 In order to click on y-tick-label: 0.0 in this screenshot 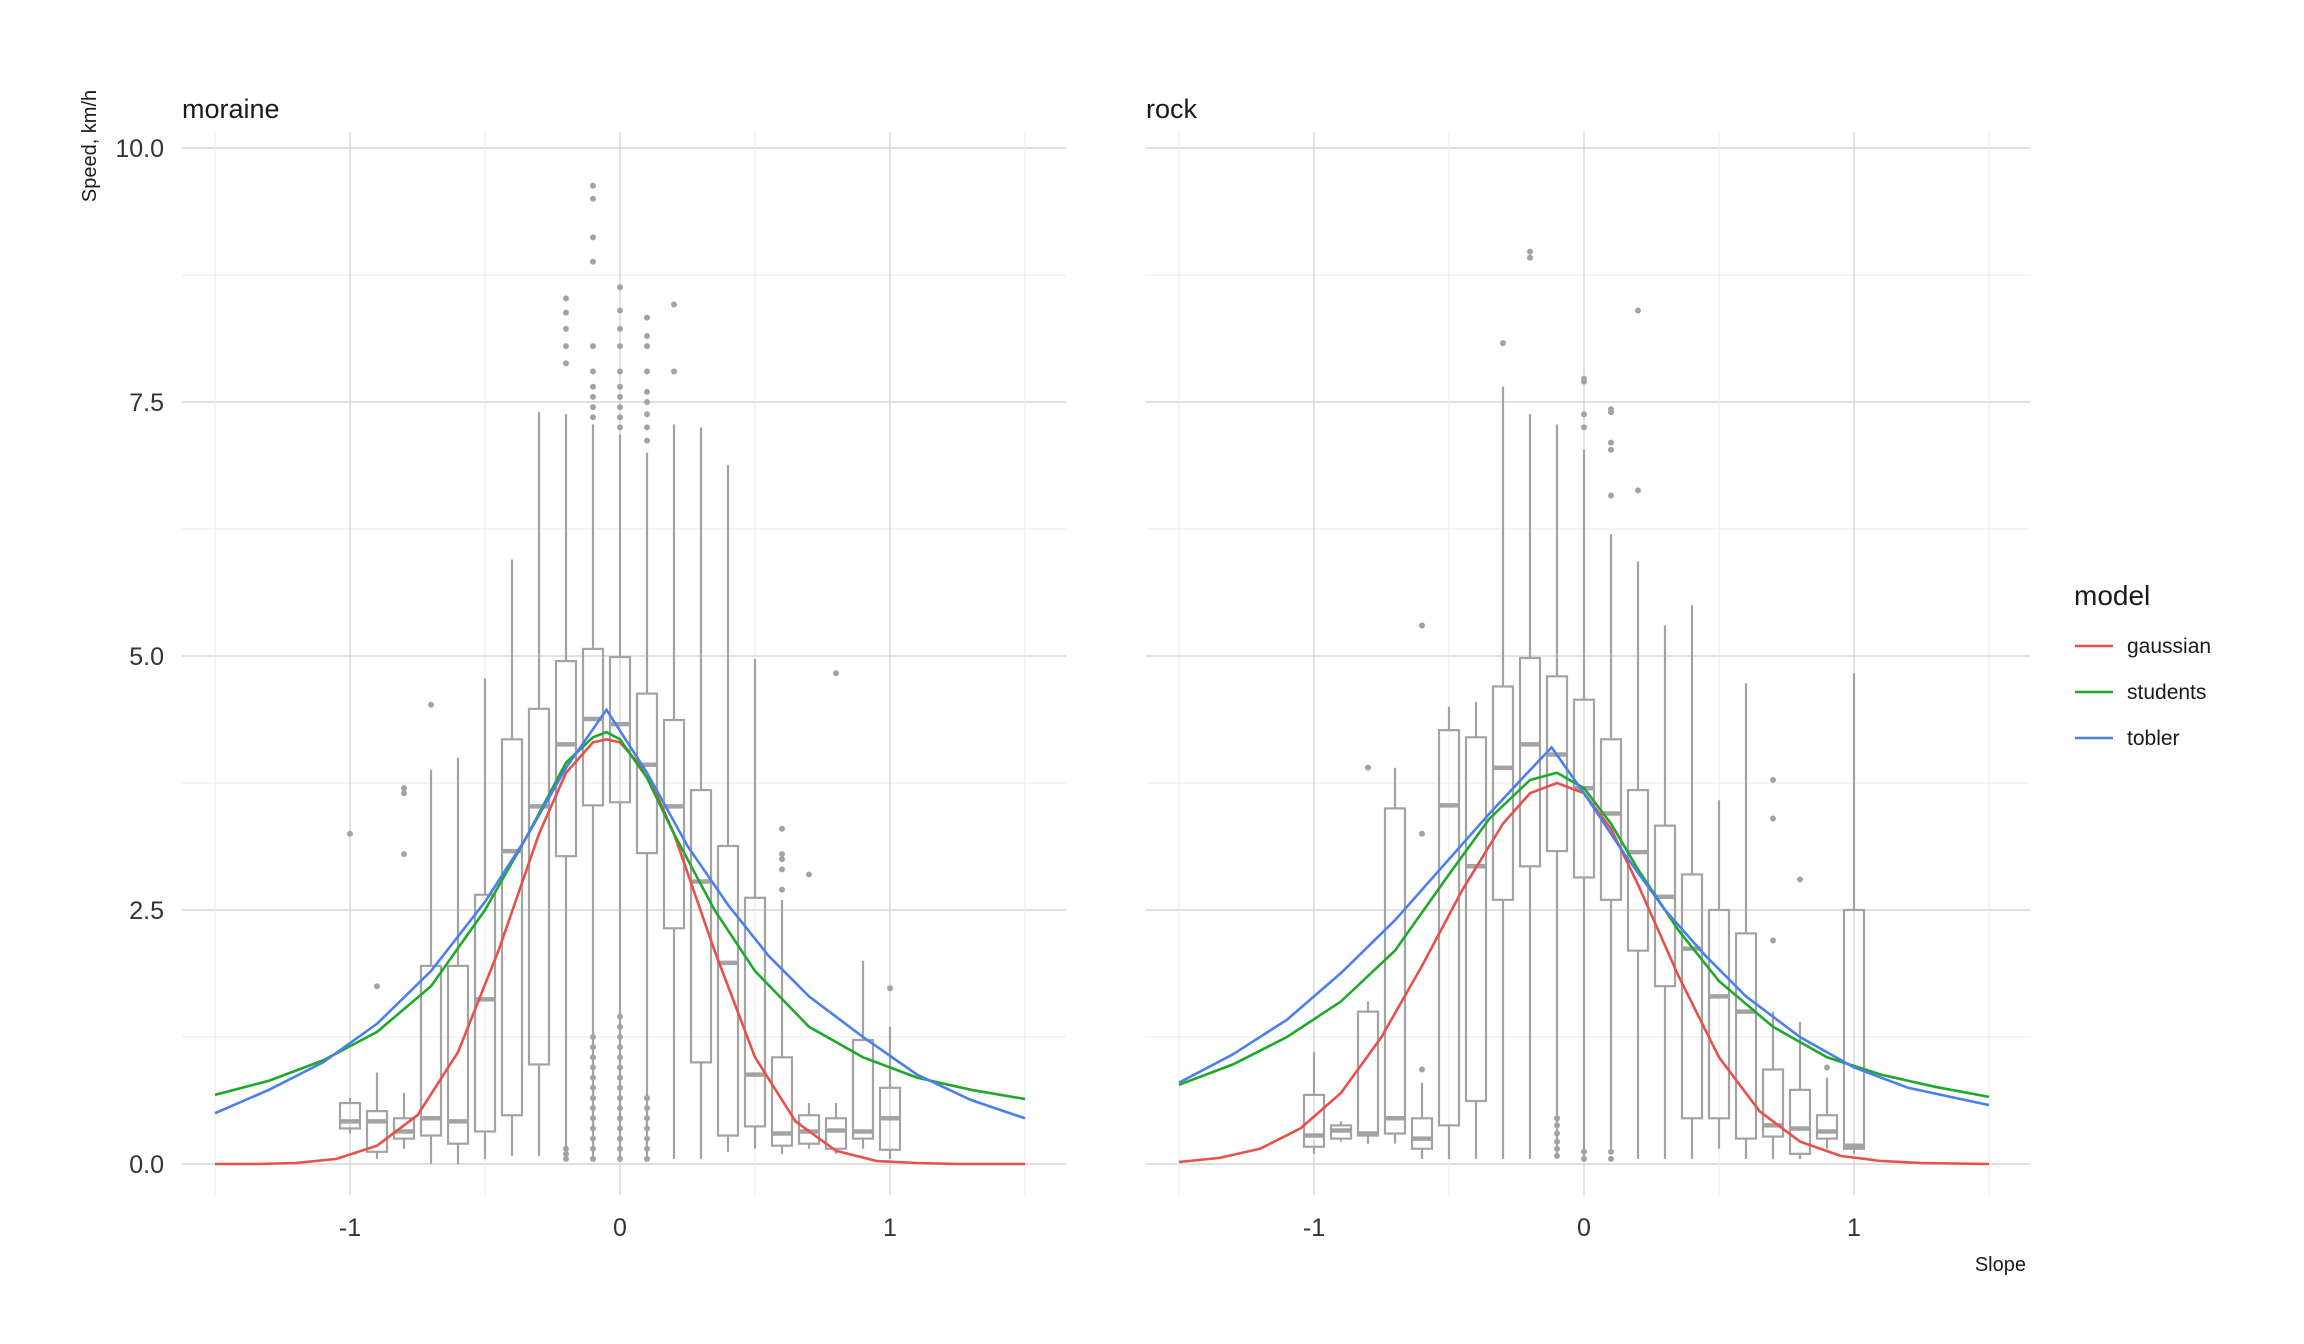, I will do `click(146, 1165)`.